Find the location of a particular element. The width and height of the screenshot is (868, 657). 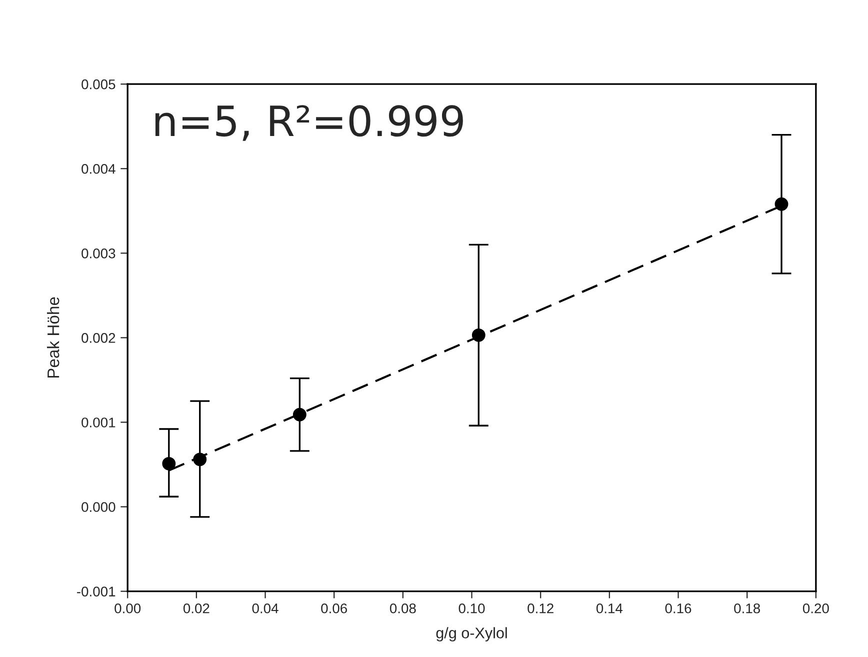

x-tick-label: 0.02 is located at coordinates (196, 608).